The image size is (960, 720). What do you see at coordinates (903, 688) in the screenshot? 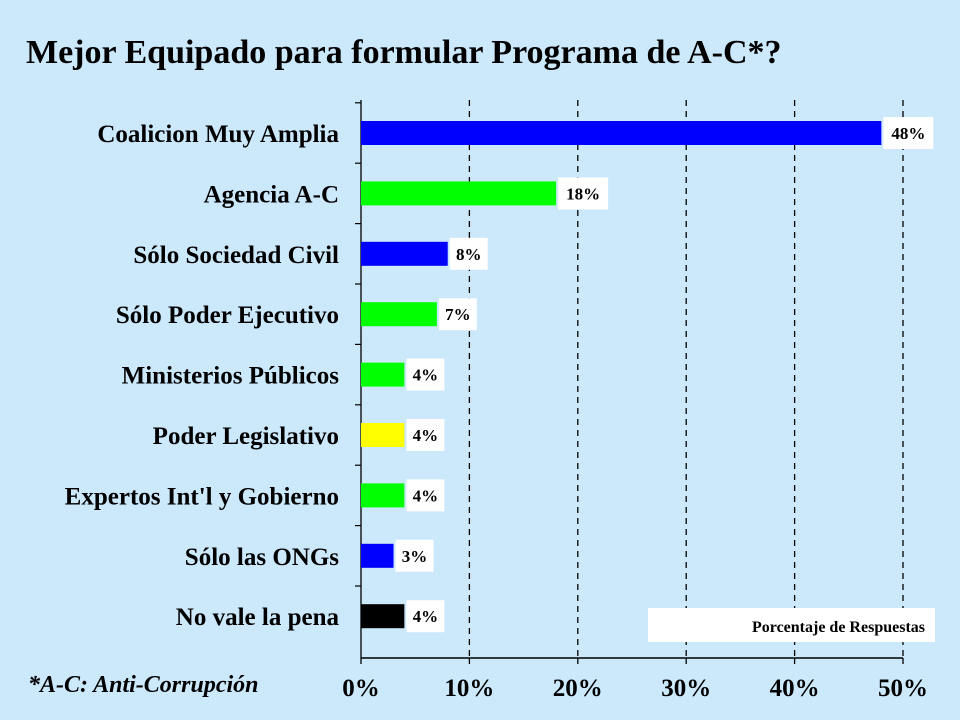
I see `x-tick-label: 50%` at bounding box center [903, 688].